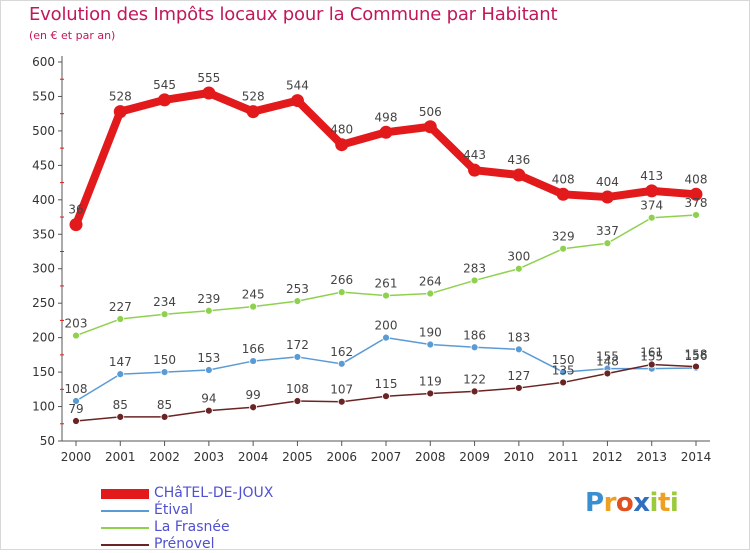 This screenshot has width=750, height=553. I want to click on logo-letter: o, so click(624, 503).